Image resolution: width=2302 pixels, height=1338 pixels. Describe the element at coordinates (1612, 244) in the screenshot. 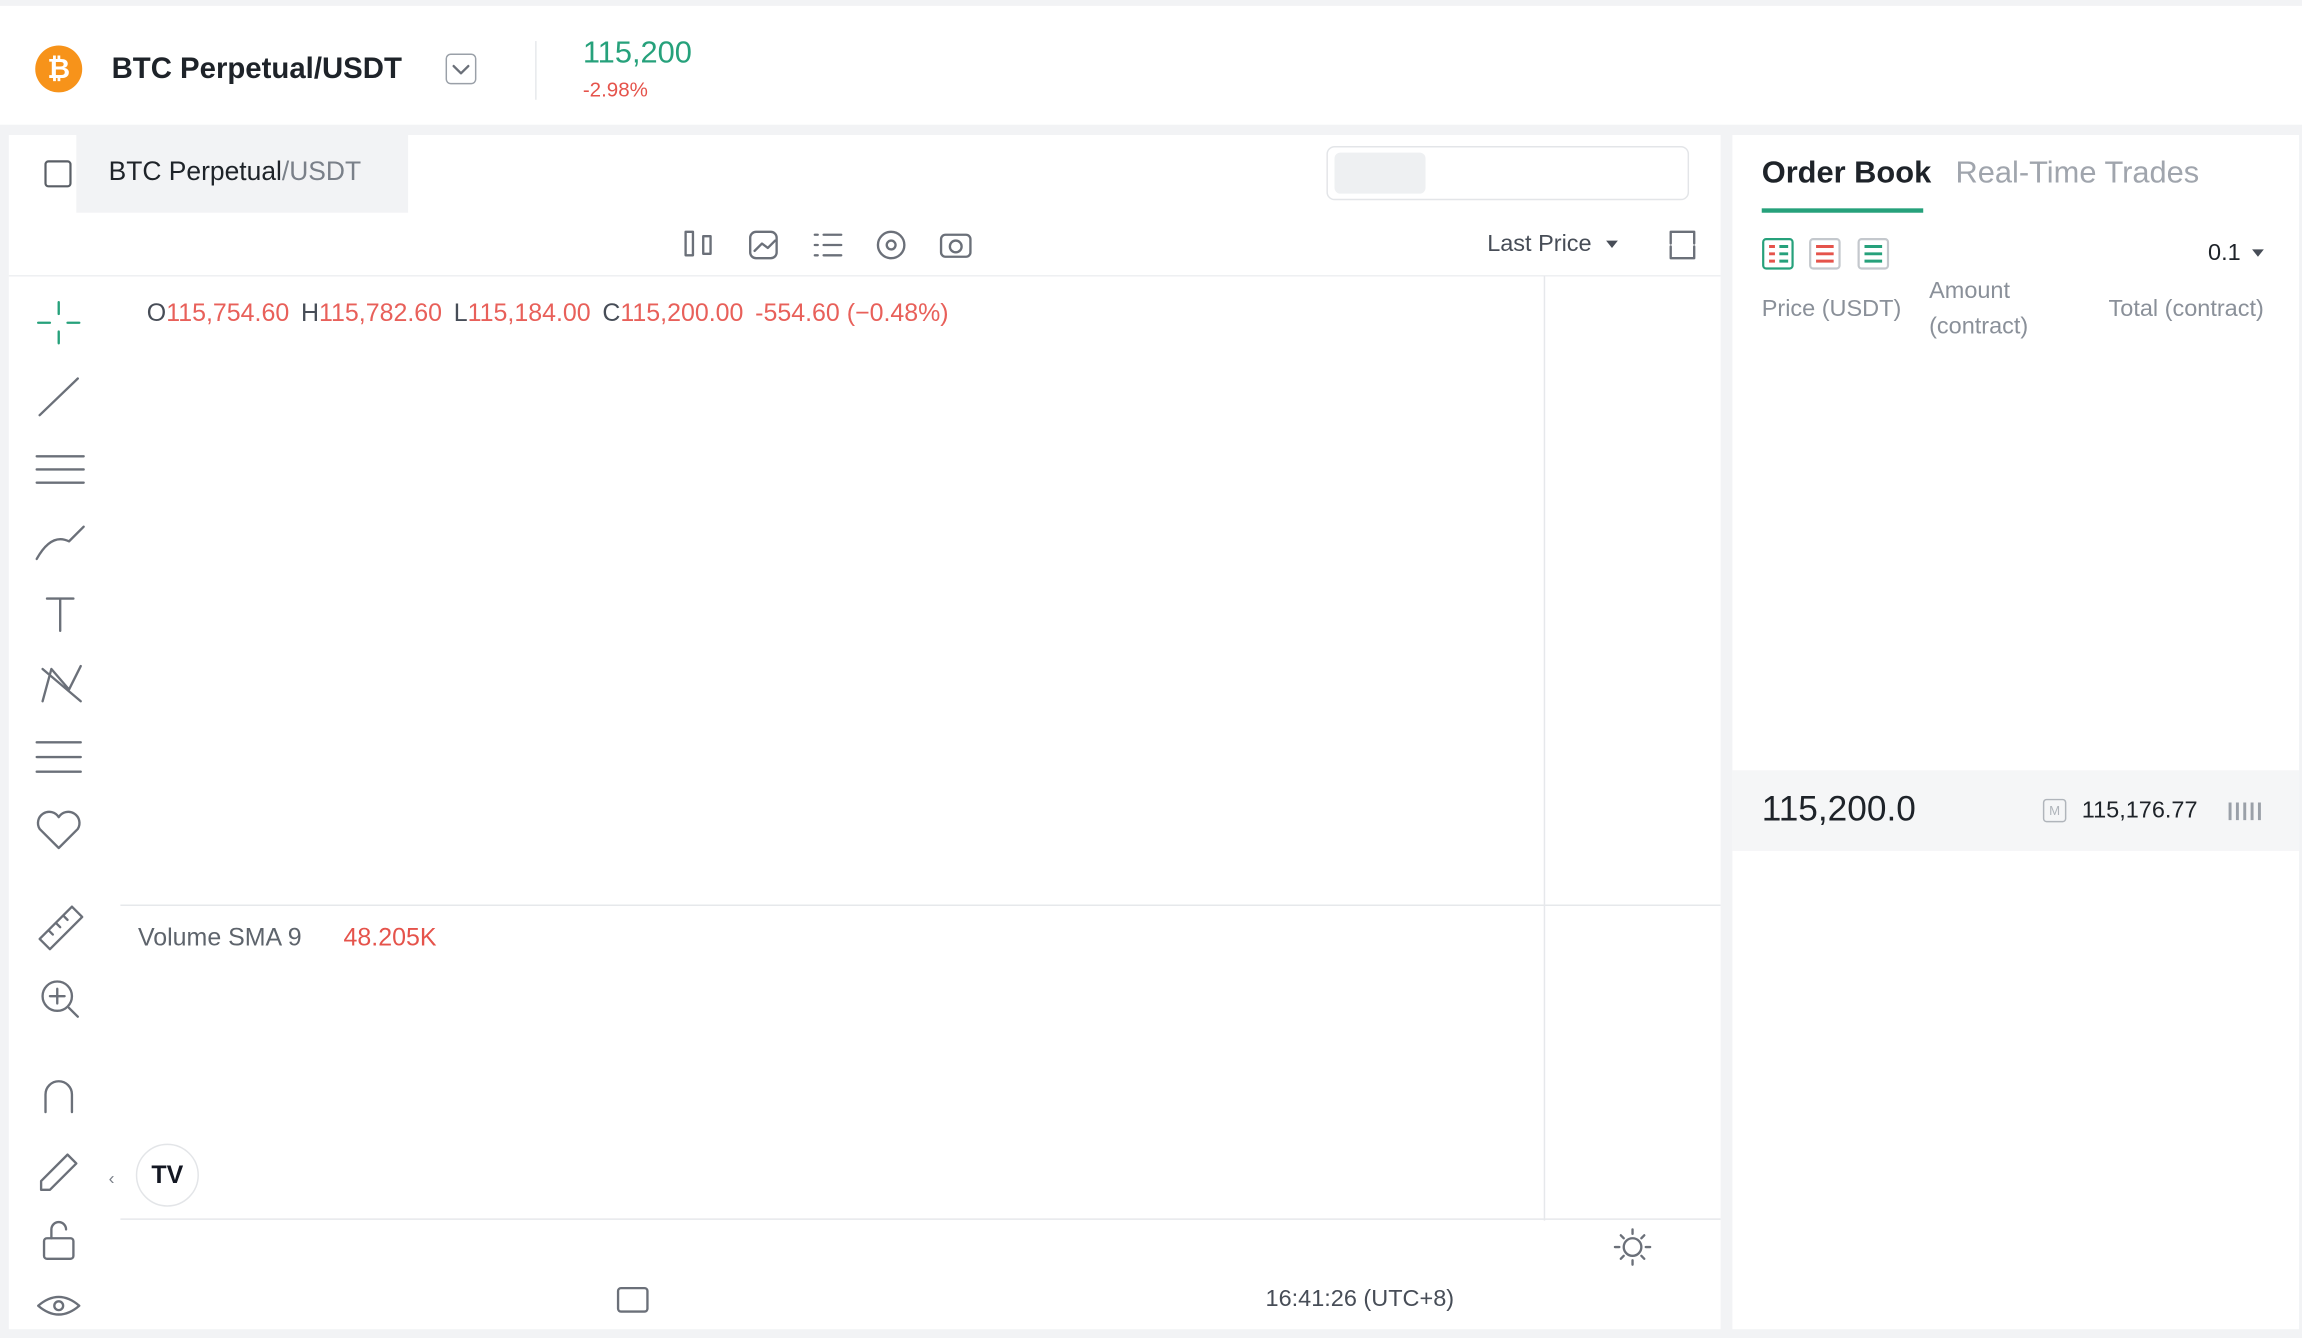

I see `price-type-caret` at that location.